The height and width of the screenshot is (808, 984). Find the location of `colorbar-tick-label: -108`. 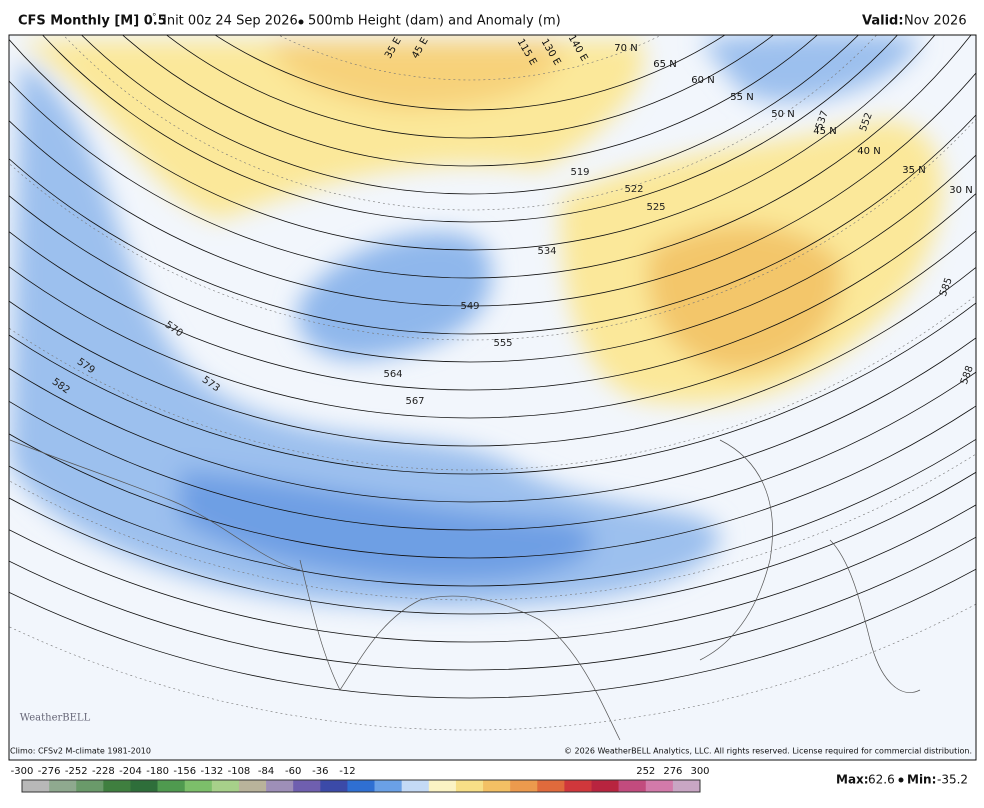

colorbar-tick-label: -108 is located at coordinates (239, 771).